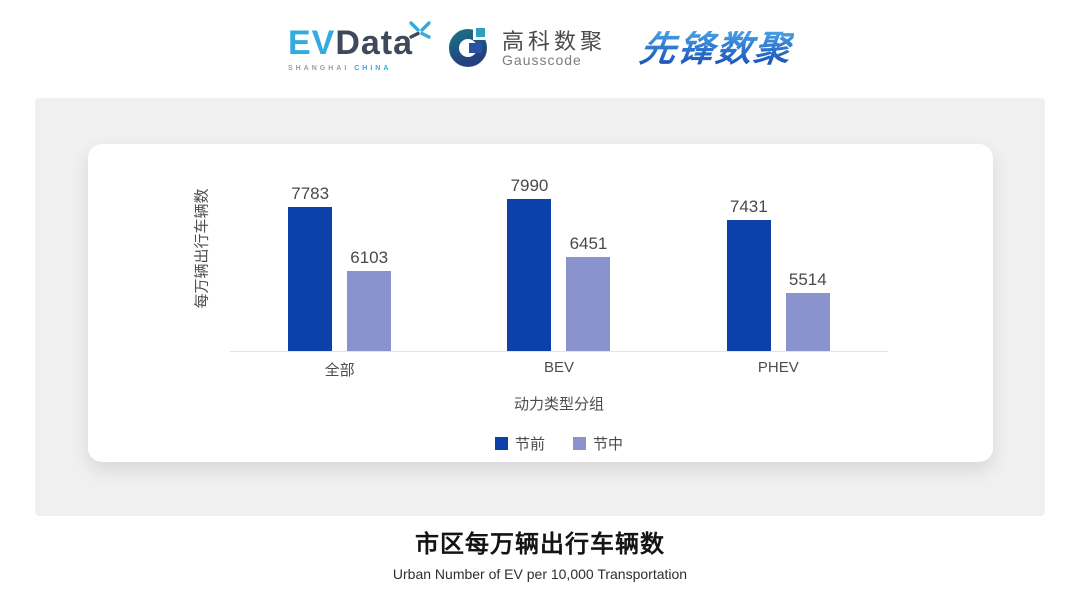 The image size is (1080, 608). I want to click on bar-column-节中-PHEV: 5514, so click(807, 310).